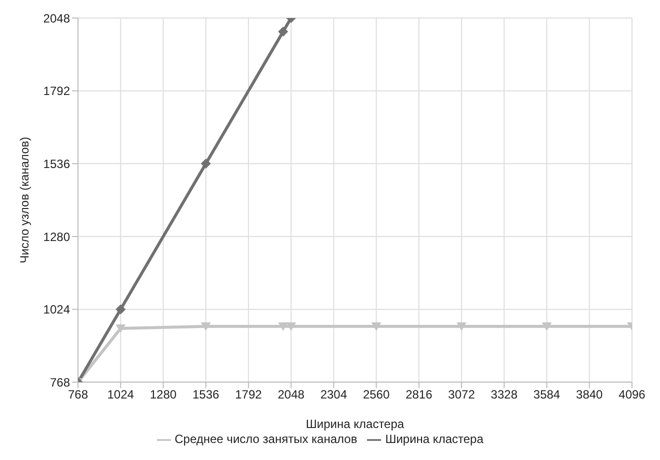 This screenshot has width=660, height=460. What do you see at coordinates (24, 200) in the screenshot?
I see `y-axis-title: Число узлов (каналов)` at bounding box center [24, 200].